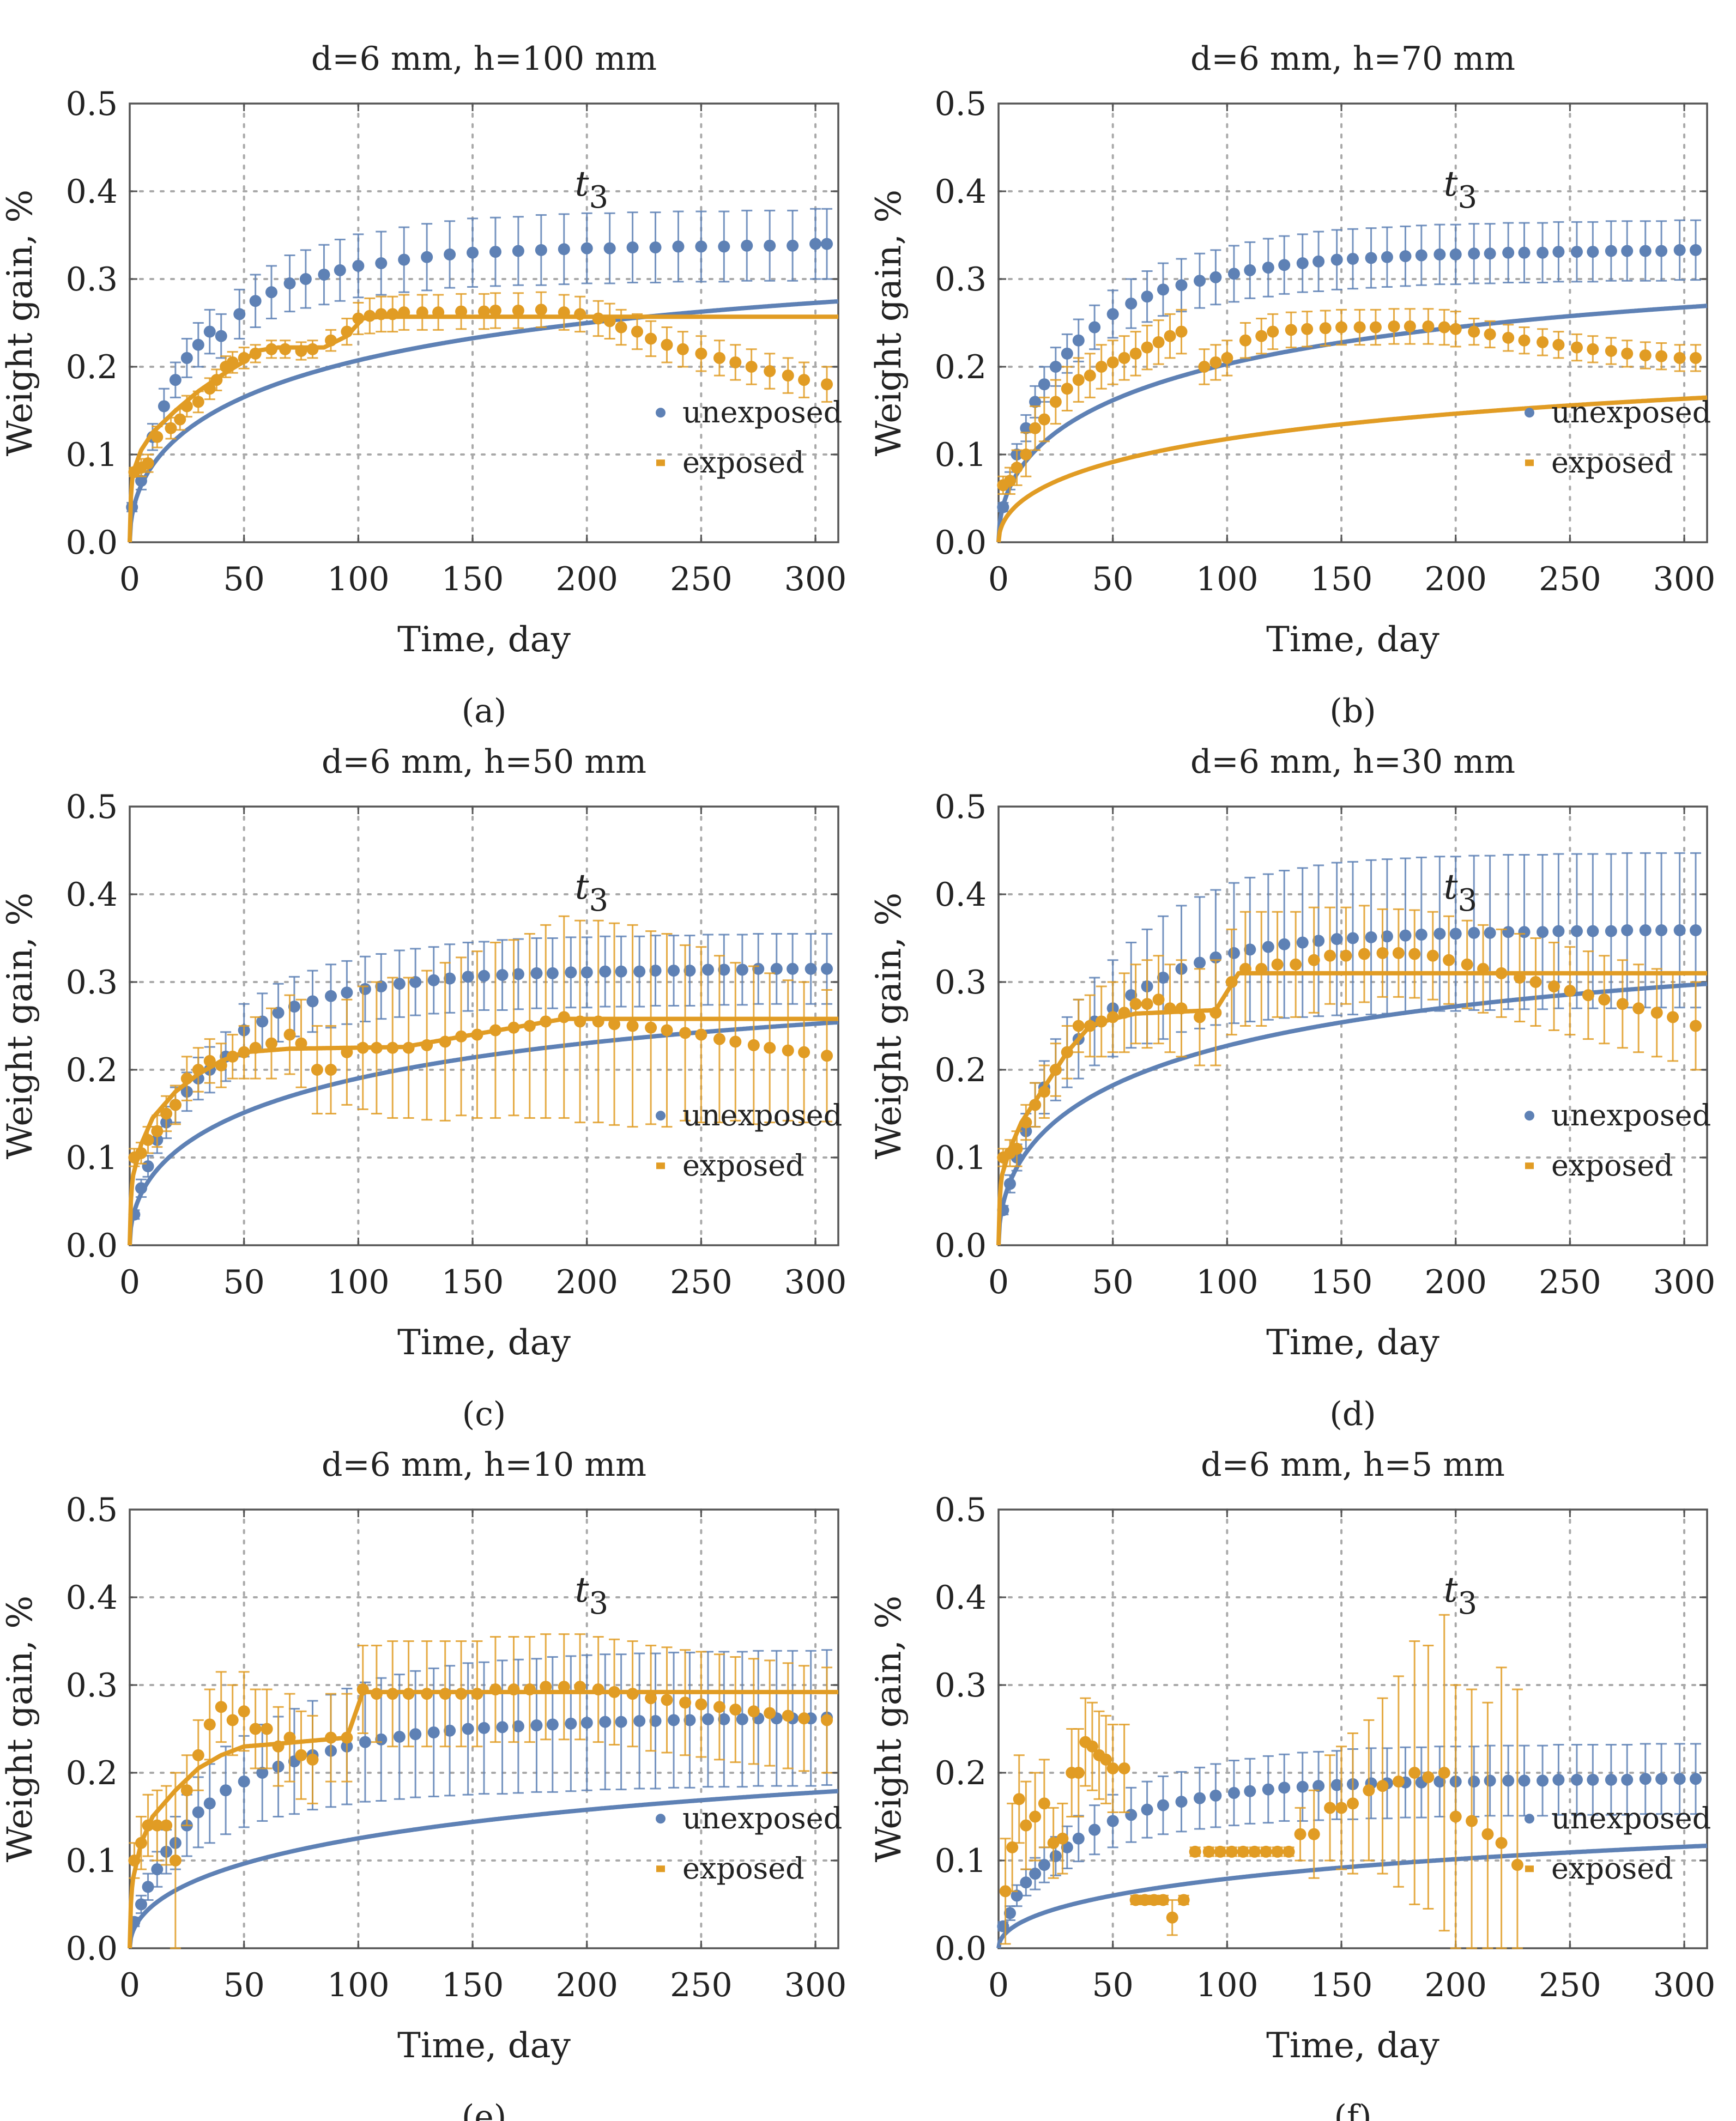 The height and width of the screenshot is (2121, 1736). I want to click on x-tick-label: 150, so click(472, 1985).